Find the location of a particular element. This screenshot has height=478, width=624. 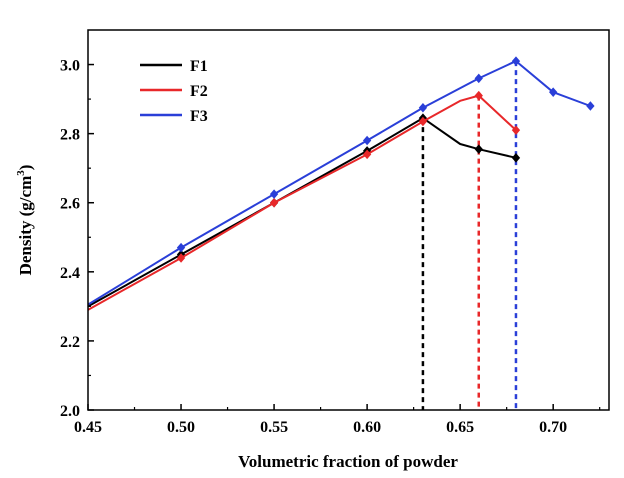

drop-lines is located at coordinates (469, 235).